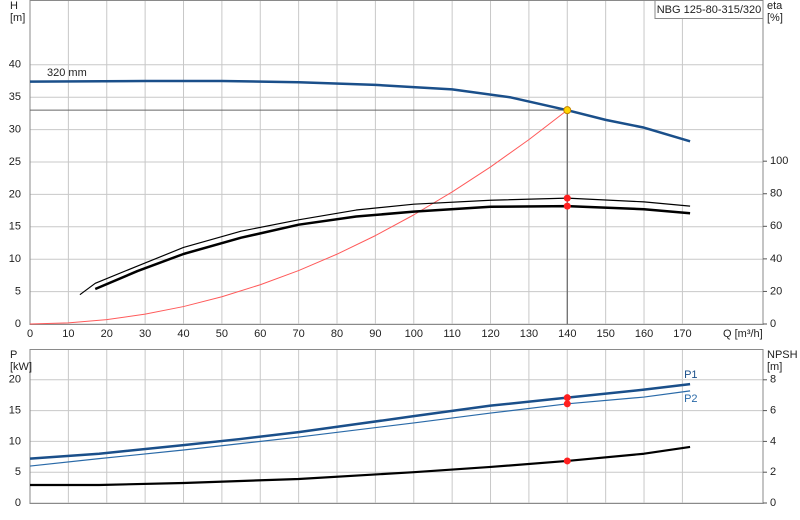 Image resolution: width=800 pixels, height=520 pixels. Describe the element at coordinates (452, 334) in the screenshot. I see `x-tick-label: 110` at that location.